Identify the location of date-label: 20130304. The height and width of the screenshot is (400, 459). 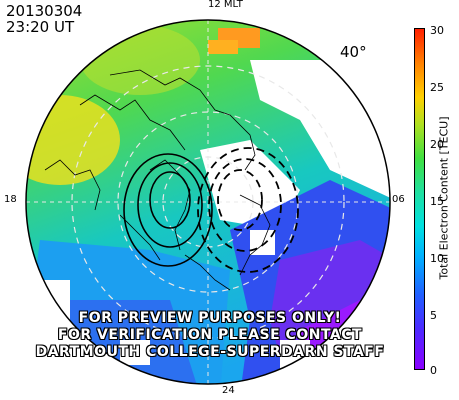
(44, 11).